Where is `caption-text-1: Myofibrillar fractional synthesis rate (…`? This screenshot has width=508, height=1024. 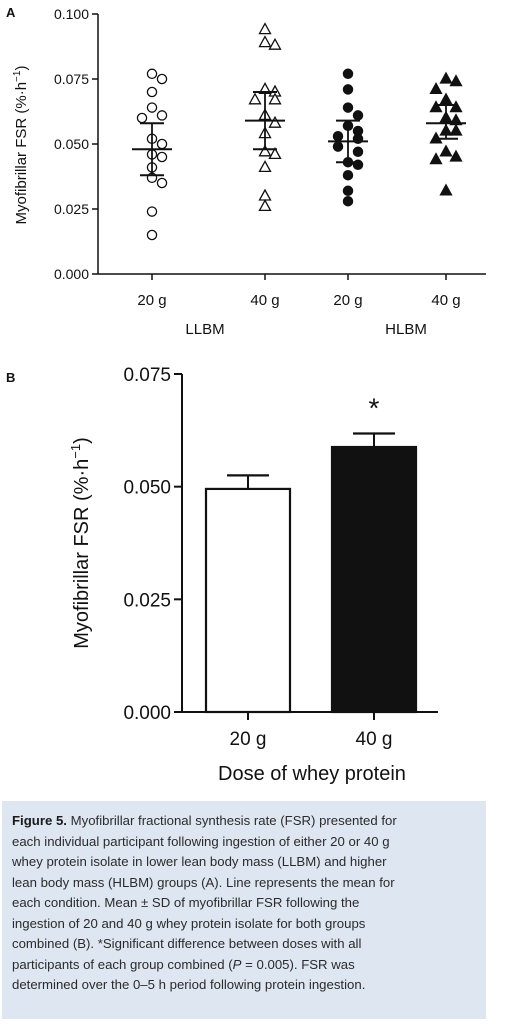 caption-text-1: Myofibrillar fractional synthesis rate (… is located at coordinates (233, 820).